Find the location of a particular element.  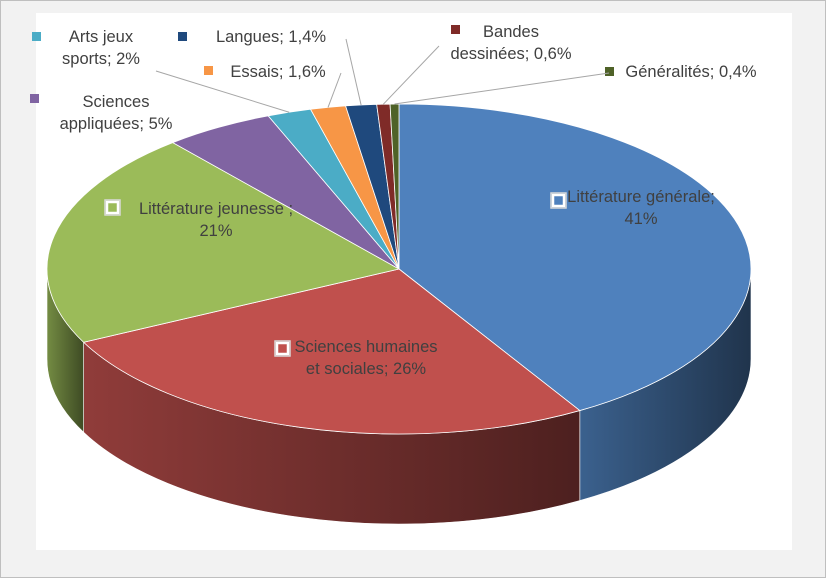

data-label: Sciences humaines et sociales; 26% is located at coordinates (366, 358).